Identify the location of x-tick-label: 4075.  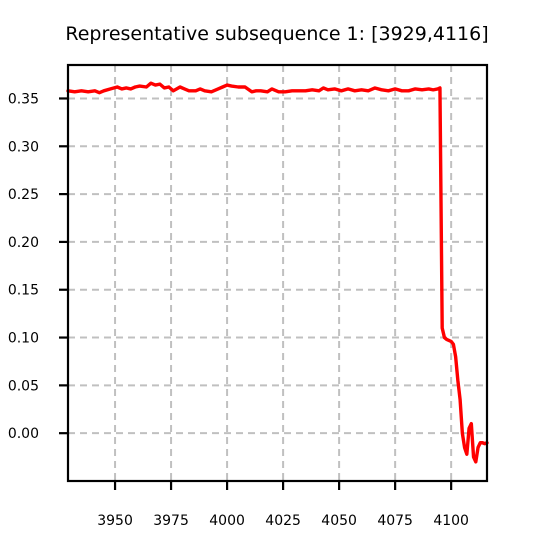
(395, 521).